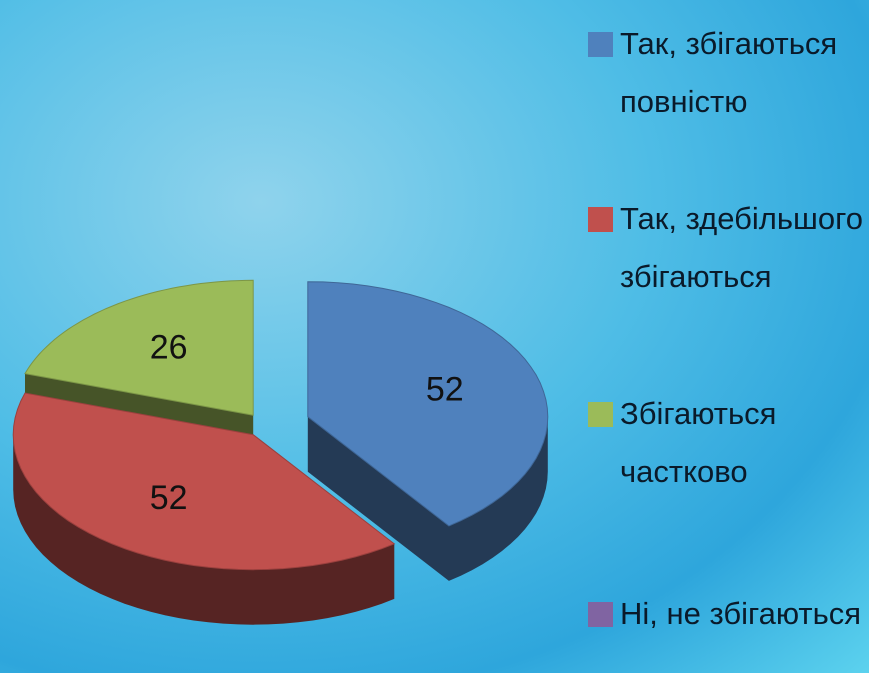 The height and width of the screenshot is (673, 869). Describe the element at coordinates (741, 247) in the screenshot. I see `legend-label: Так, здебільшого збігаються` at that location.